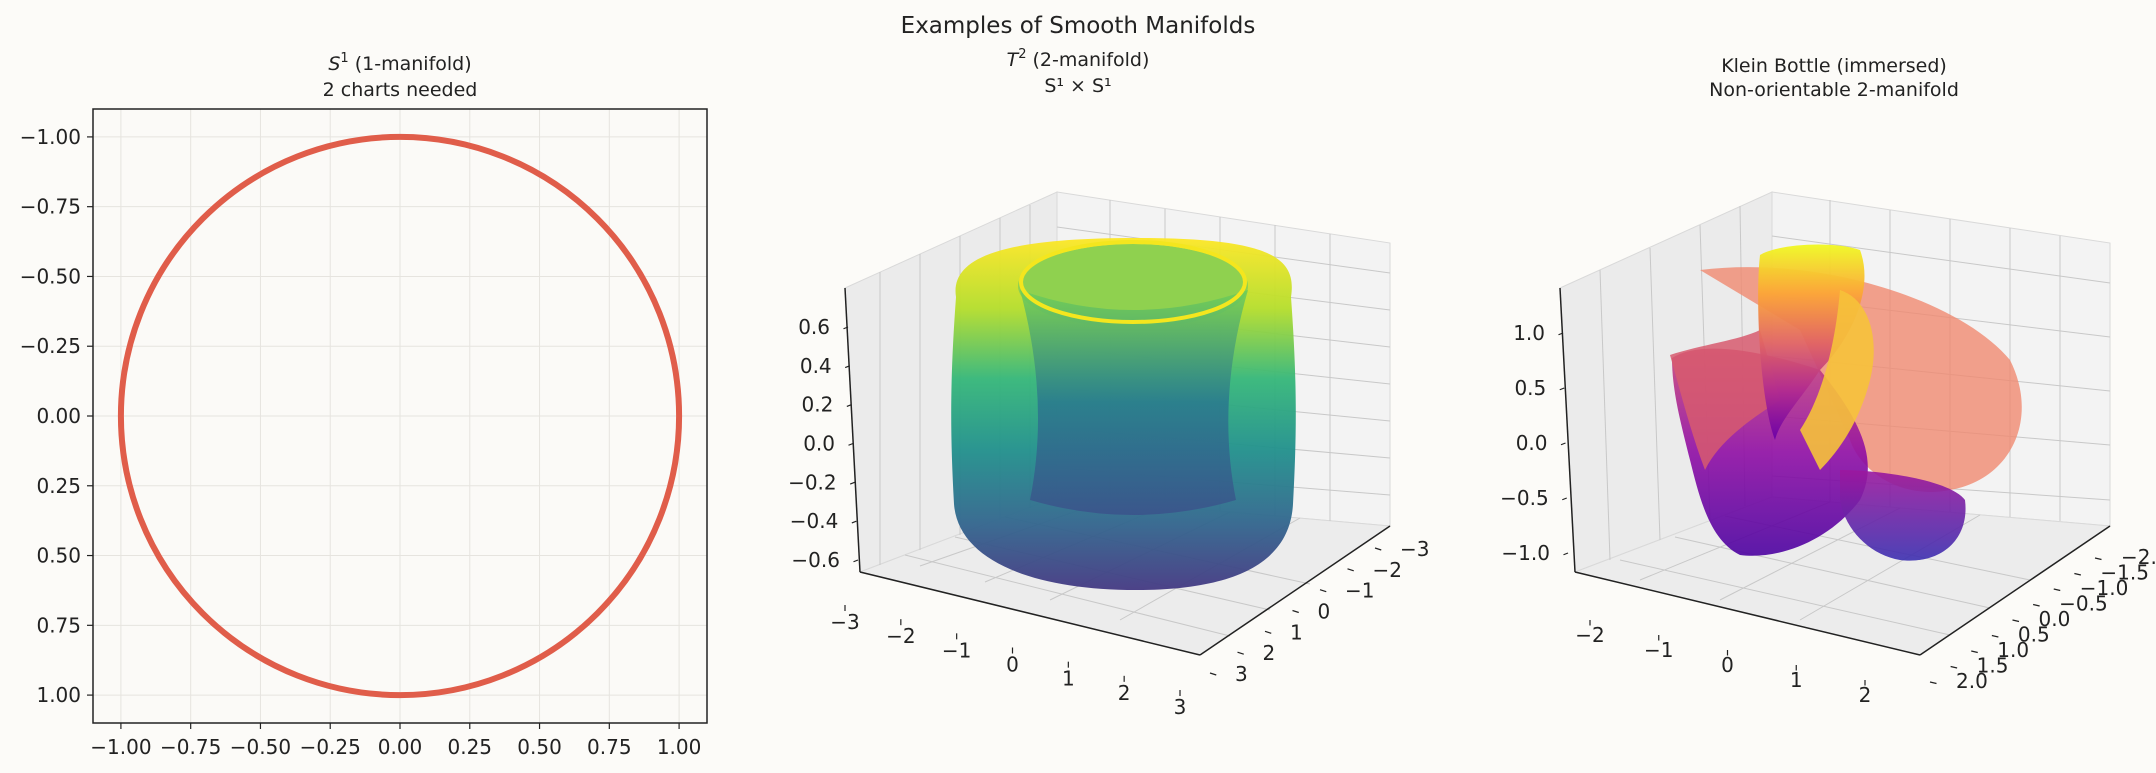 The image size is (2156, 773). Describe the element at coordinates (330, 747) in the screenshot. I see `circle-x-tick-label: −0.25` at that location.